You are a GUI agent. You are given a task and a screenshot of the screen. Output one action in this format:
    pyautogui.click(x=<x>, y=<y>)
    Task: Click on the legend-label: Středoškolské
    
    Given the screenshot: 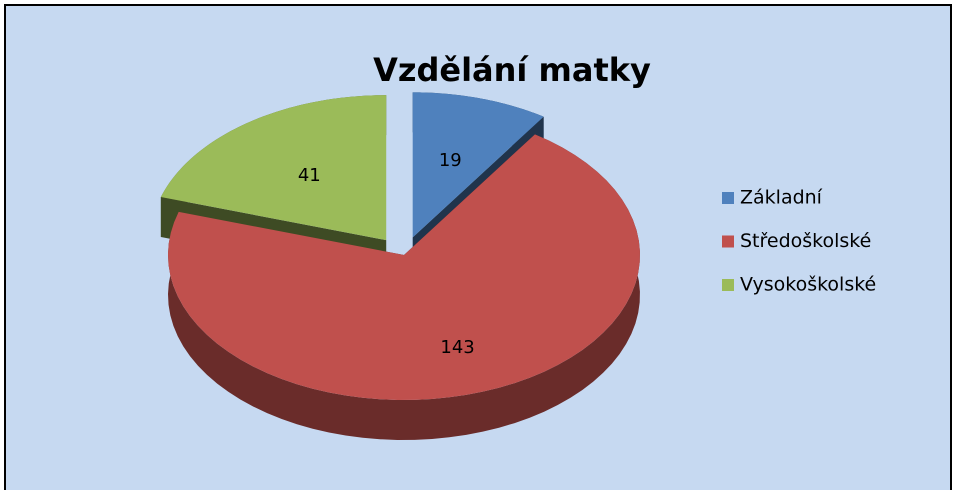 What is the action you would take?
    pyautogui.click(x=805, y=241)
    